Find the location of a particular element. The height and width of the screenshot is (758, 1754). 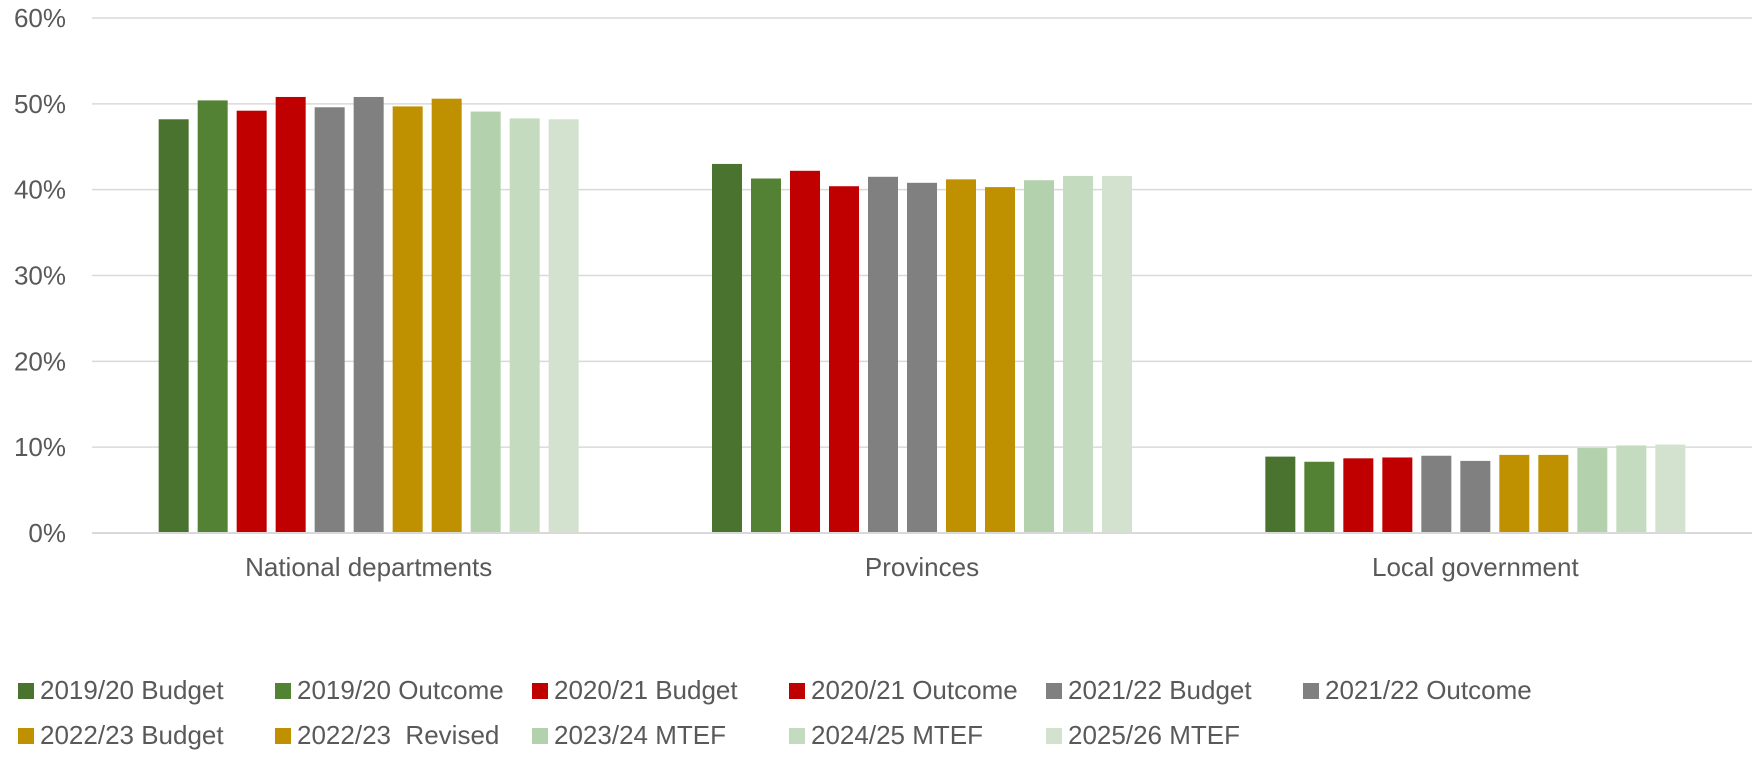

legend-item: 2025/26 MTEF is located at coordinates (1174, 735).